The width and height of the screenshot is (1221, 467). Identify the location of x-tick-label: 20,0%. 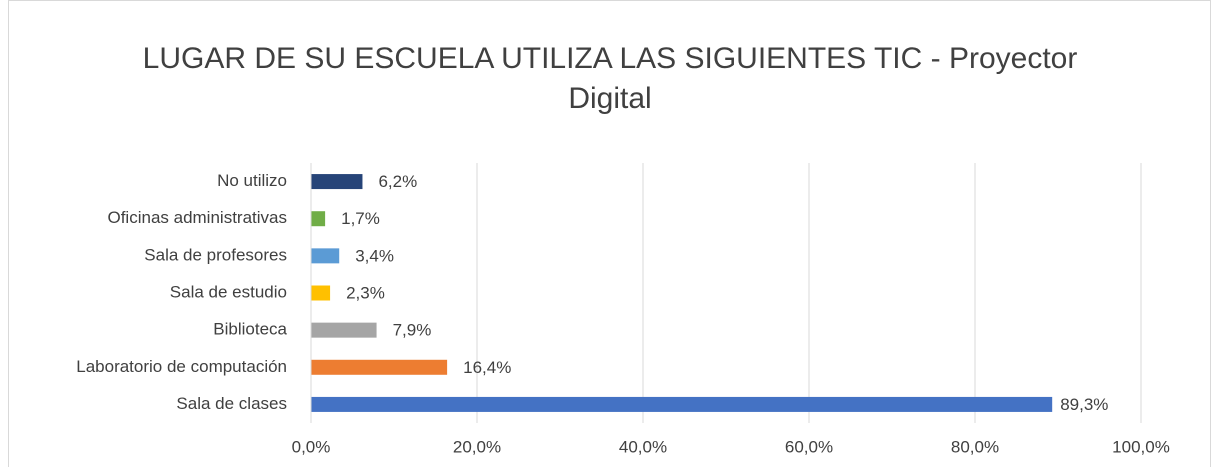
(477, 446).